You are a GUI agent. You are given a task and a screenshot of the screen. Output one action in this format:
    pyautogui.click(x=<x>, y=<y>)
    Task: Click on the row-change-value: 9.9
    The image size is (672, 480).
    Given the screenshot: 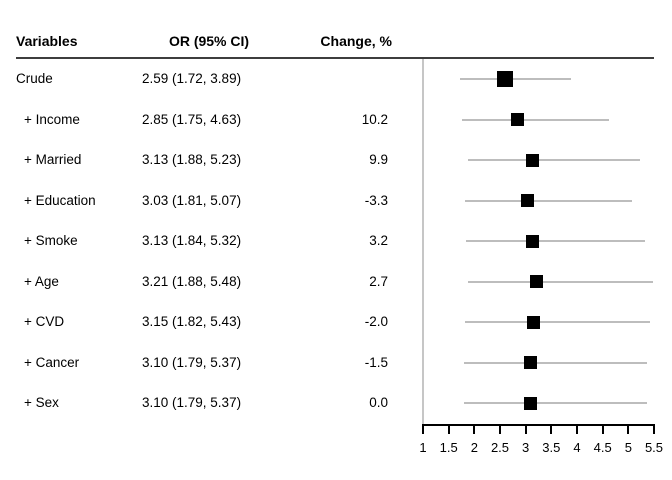 What is the action you would take?
    pyautogui.click(x=378, y=159)
    